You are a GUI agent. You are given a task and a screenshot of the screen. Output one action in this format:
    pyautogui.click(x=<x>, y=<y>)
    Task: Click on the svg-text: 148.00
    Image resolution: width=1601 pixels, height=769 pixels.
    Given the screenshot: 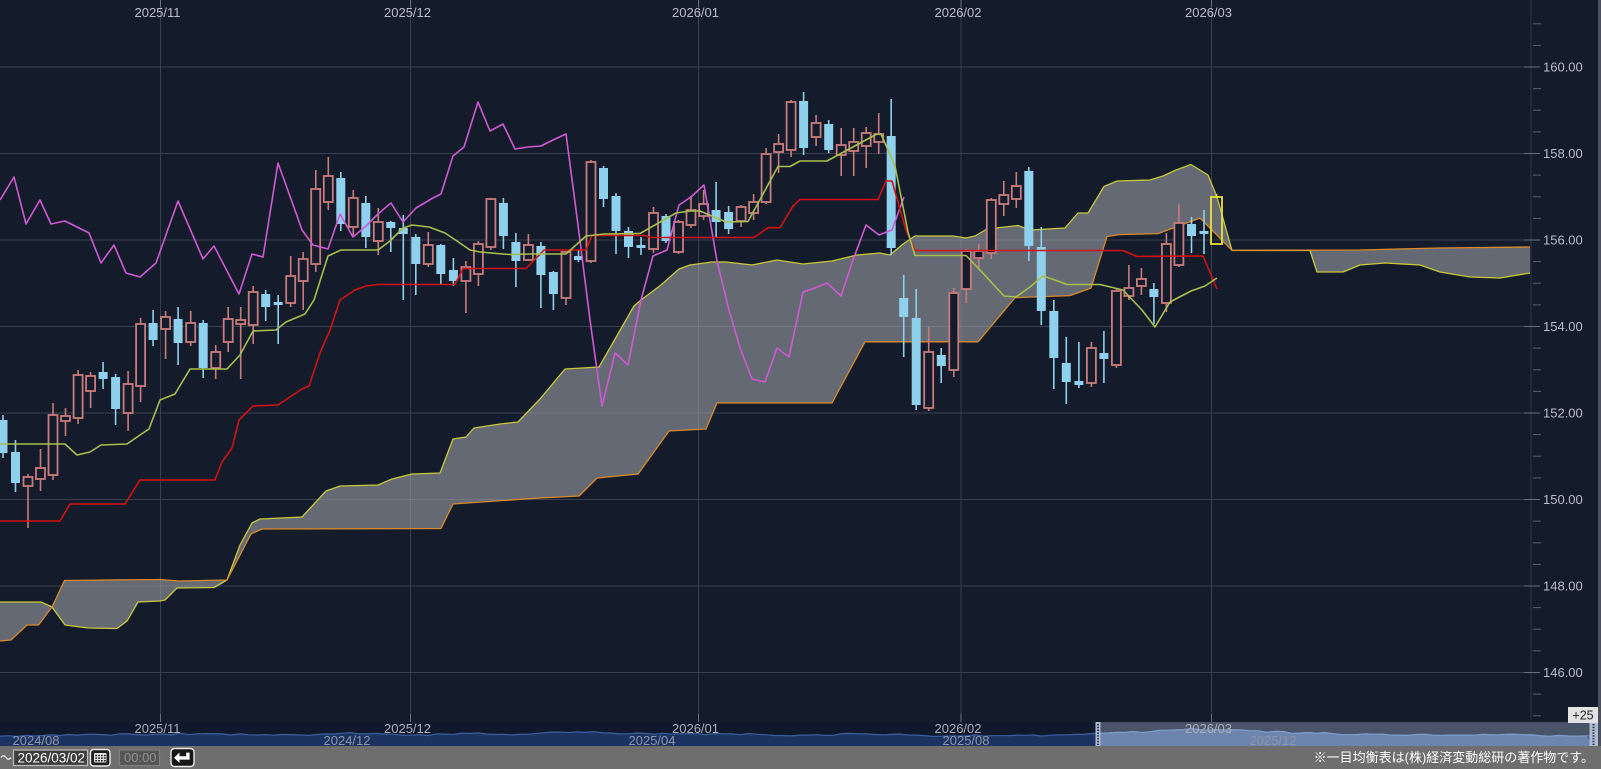 What is the action you would take?
    pyautogui.click(x=1563, y=586)
    